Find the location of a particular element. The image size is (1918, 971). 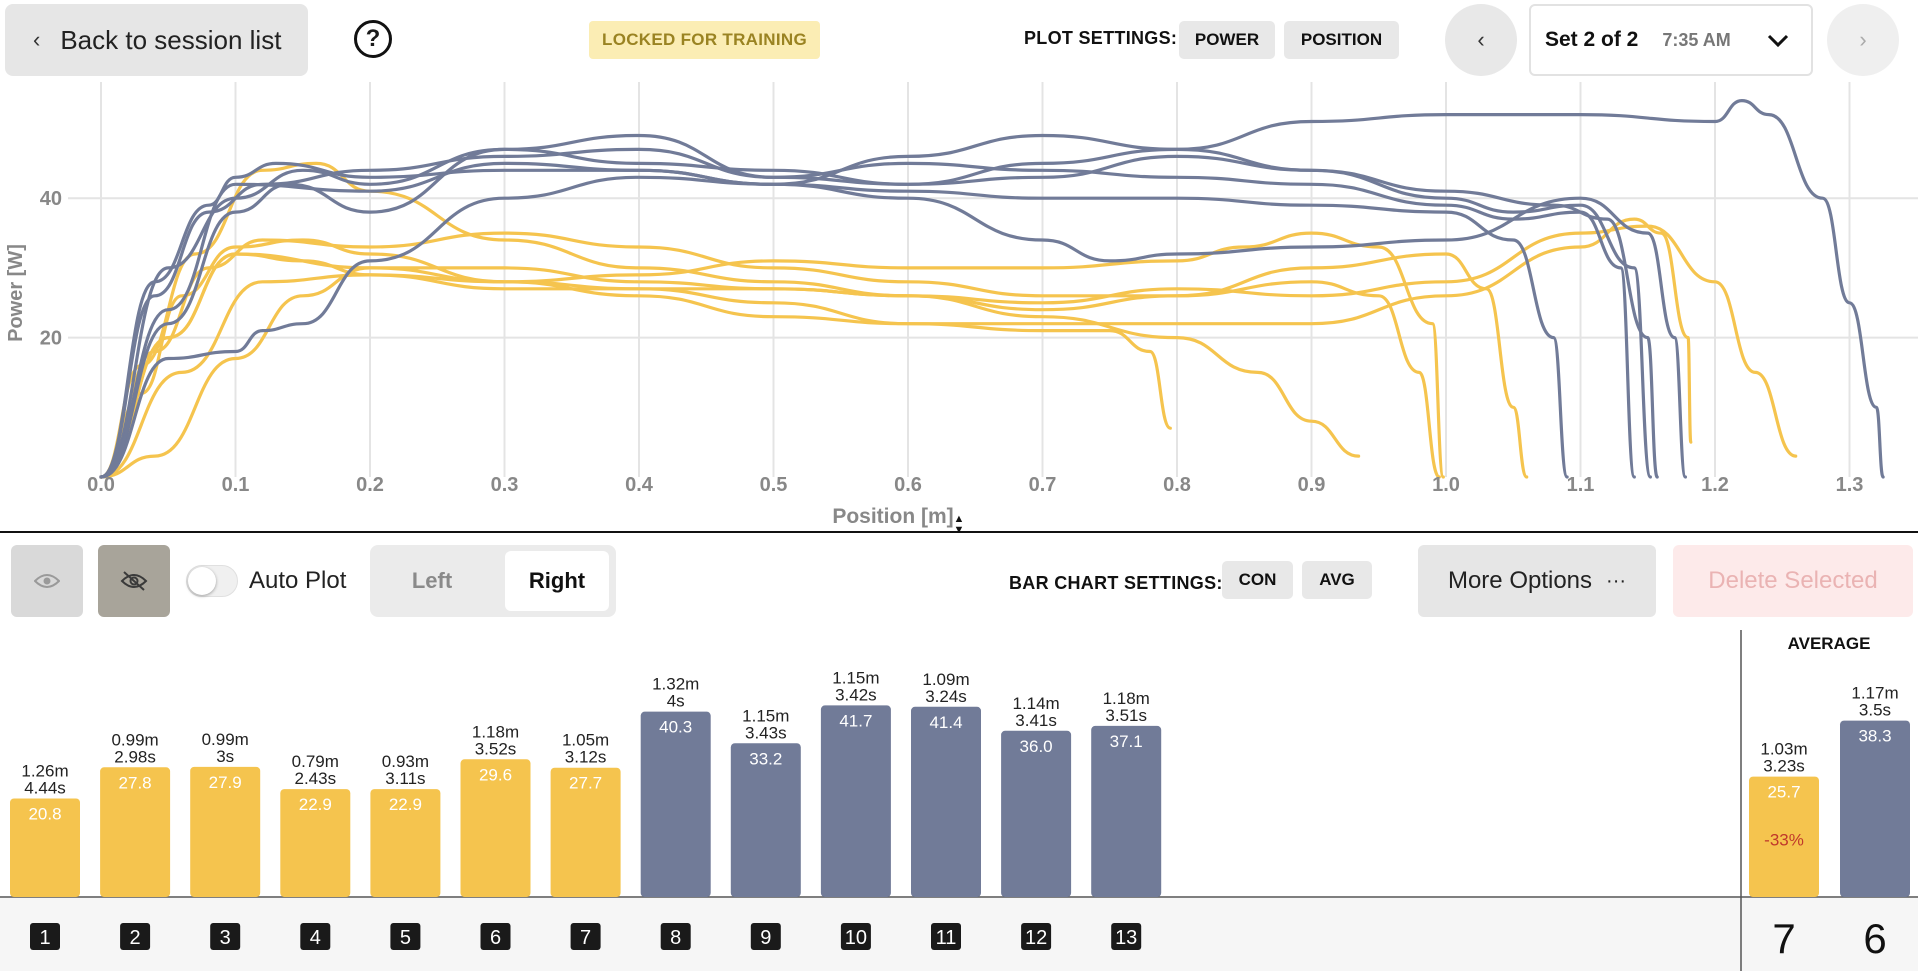

x-tick-label: 1.2 is located at coordinates (1715, 485).